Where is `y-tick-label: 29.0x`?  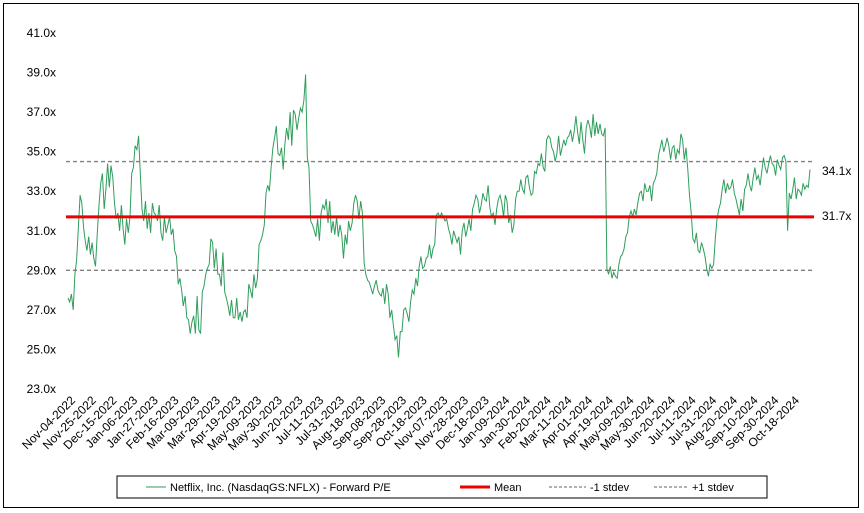 y-tick-label: 29.0x is located at coordinates (41, 270).